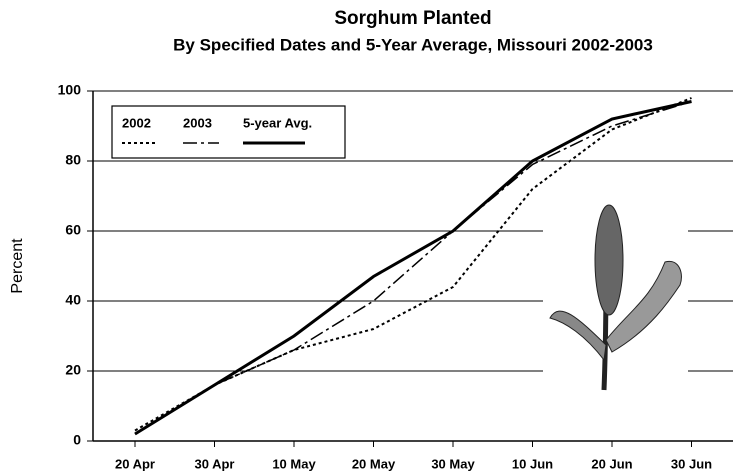  What do you see at coordinates (70, 90) in the screenshot?
I see `y-tick-label: 100` at bounding box center [70, 90].